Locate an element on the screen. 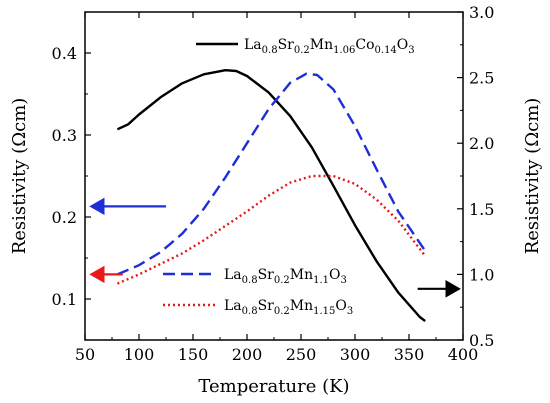 This screenshot has height=403, width=550. legend-label-3: La0.8Sr0.2Mn1.15O3 is located at coordinates (288, 307).